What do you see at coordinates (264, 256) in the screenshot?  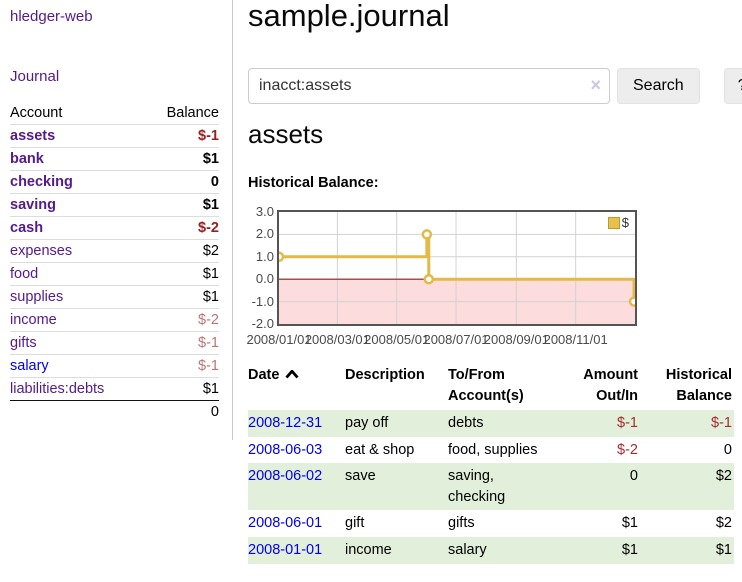 I see `y-tick-label: 1.0` at bounding box center [264, 256].